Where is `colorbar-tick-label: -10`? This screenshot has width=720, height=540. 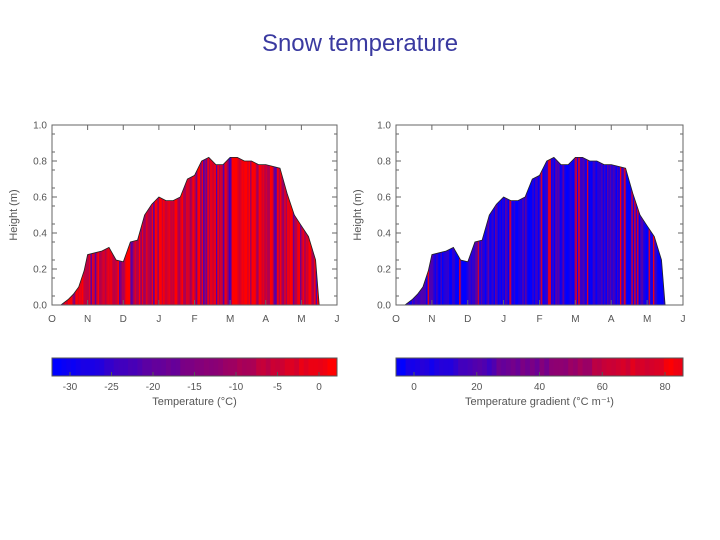
colorbar-tick-label: -10 is located at coordinates (236, 387).